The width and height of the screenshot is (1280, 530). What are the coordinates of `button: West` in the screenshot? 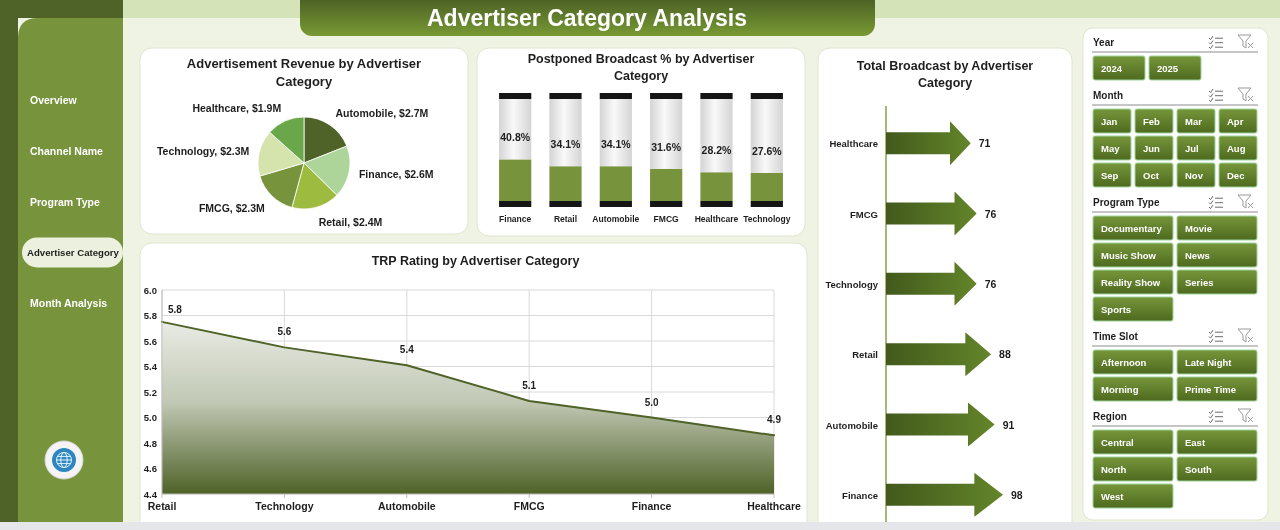 It's located at (1133, 496).